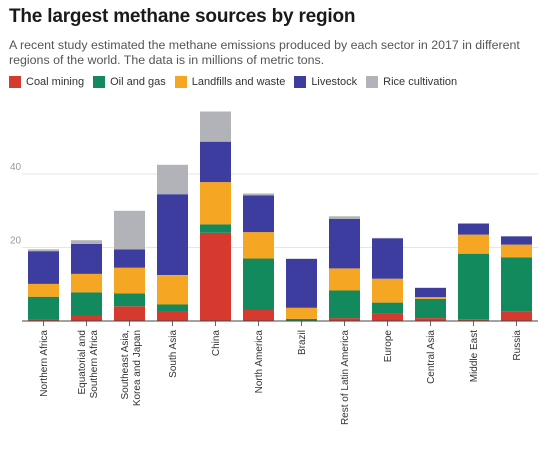 The image size is (550, 460). I want to click on legend-item-oil-and-gas: Oil and gas, so click(129, 82).